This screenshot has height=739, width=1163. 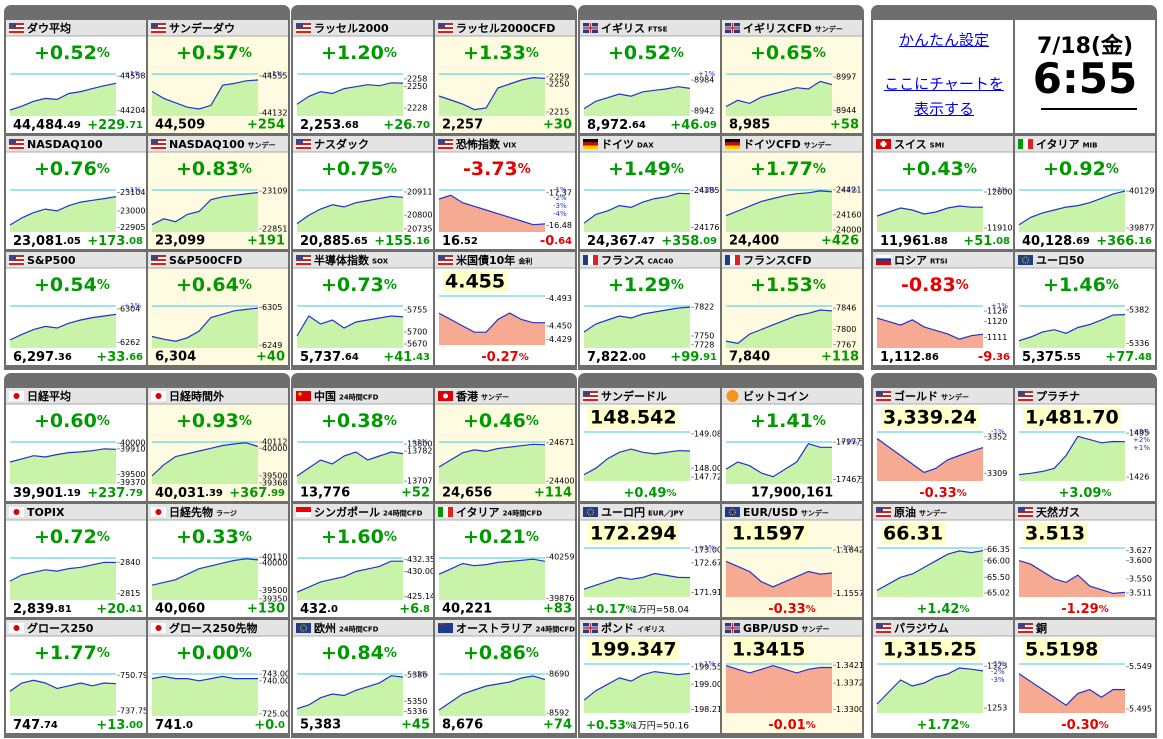 What do you see at coordinates (510, 146) in the screenshot?
I see `tile-sub: VIX` at bounding box center [510, 146].